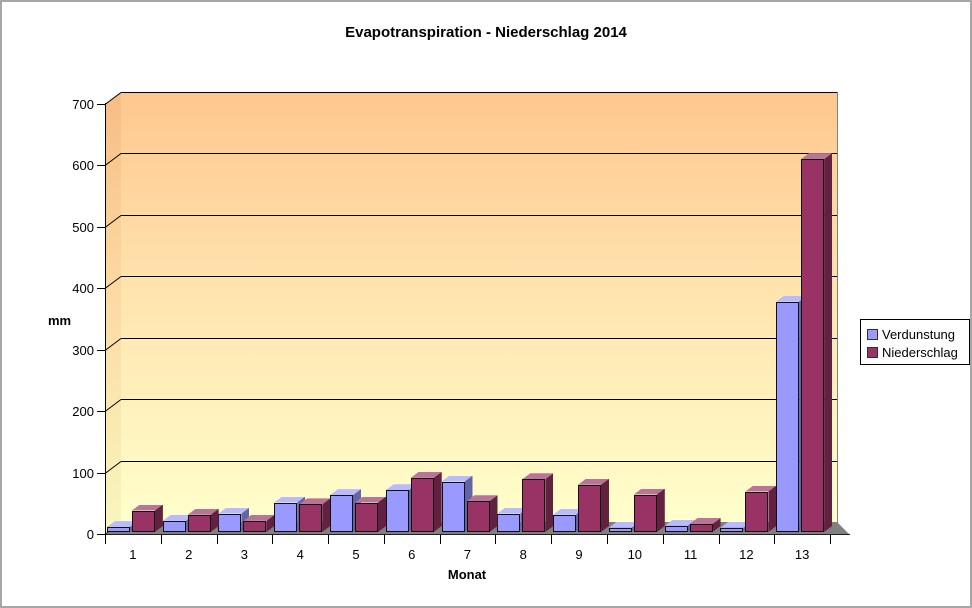 This screenshot has height=608, width=972. Describe the element at coordinates (579, 554) in the screenshot. I see `x-tick-label: 9` at that location.